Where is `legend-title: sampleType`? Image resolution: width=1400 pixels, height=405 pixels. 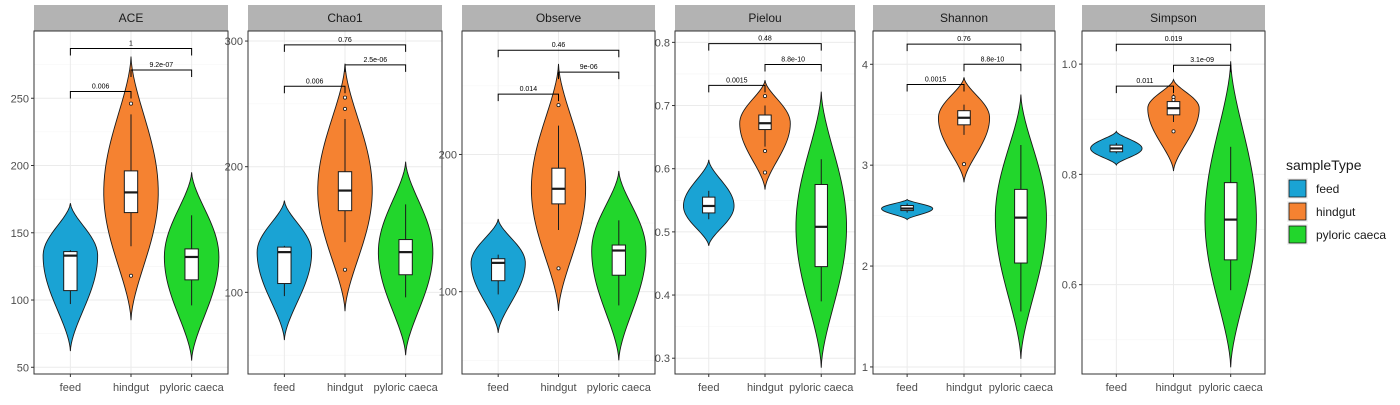 legend-title: sampleType is located at coordinates (1324, 165).